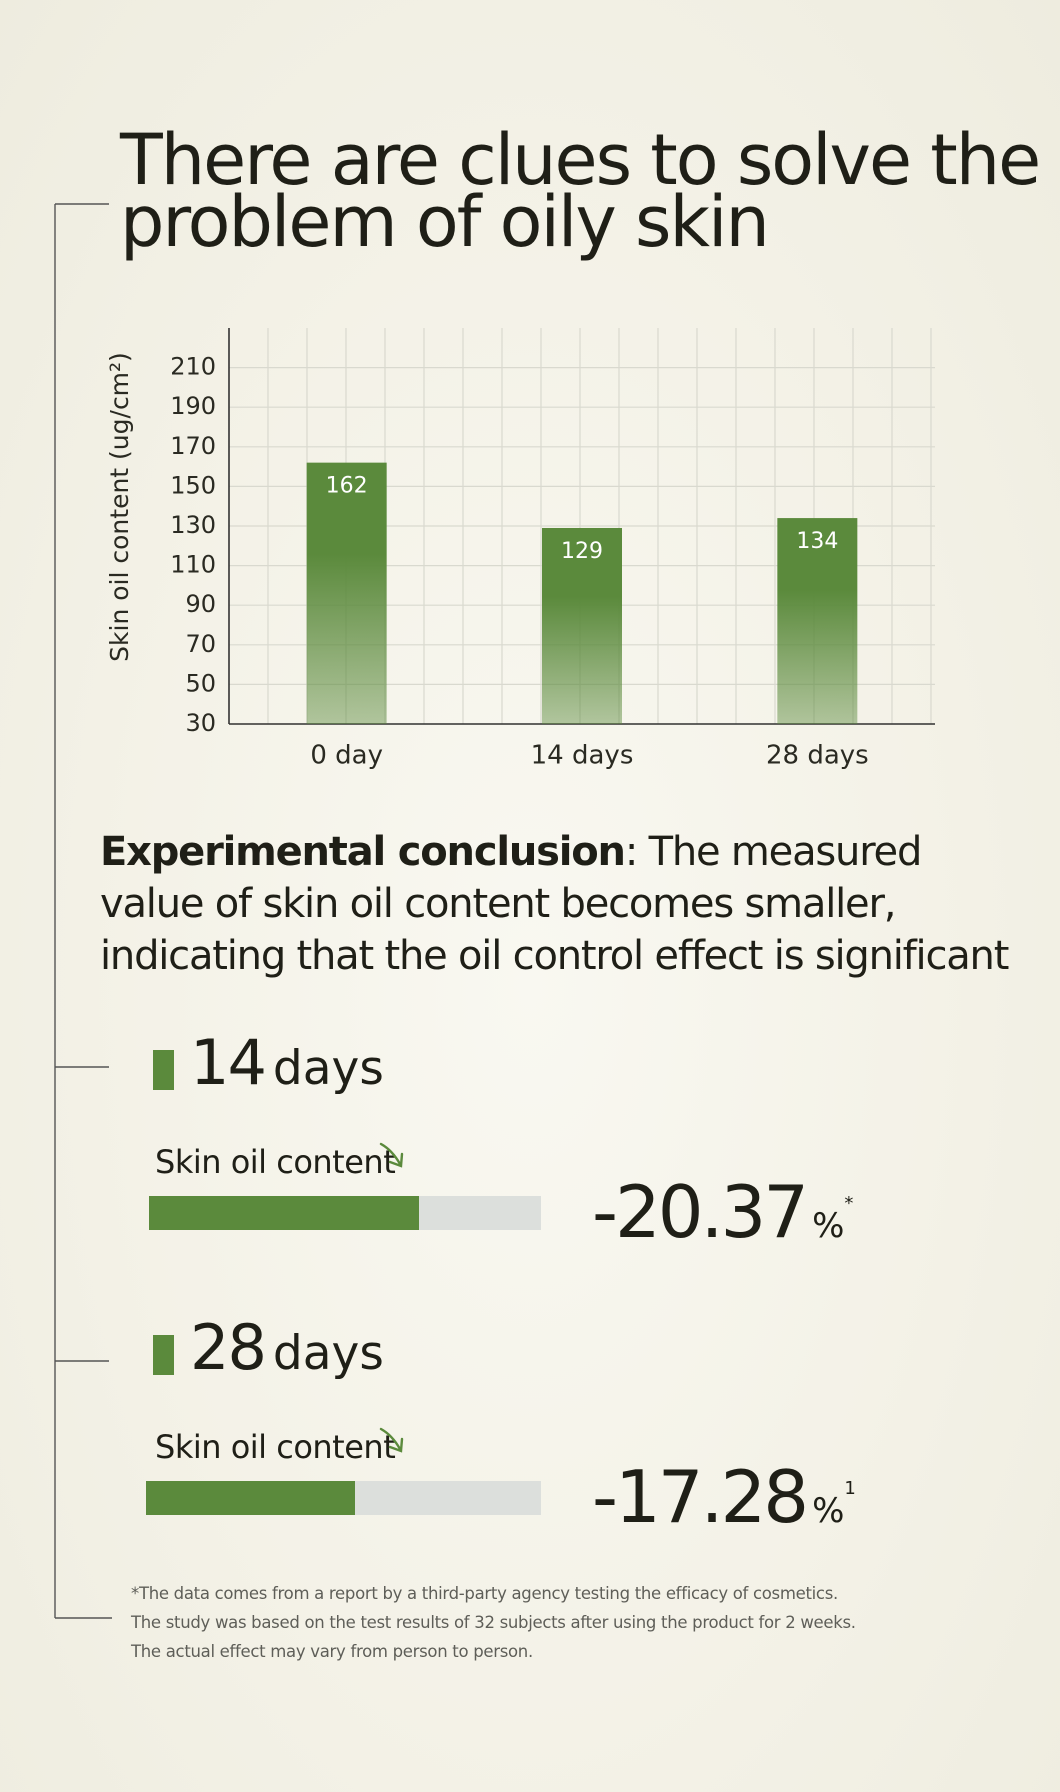 Image resolution: width=1060 pixels, height=1792 pixels. I want to click on y-tick-label: 50, so click(200, 683).